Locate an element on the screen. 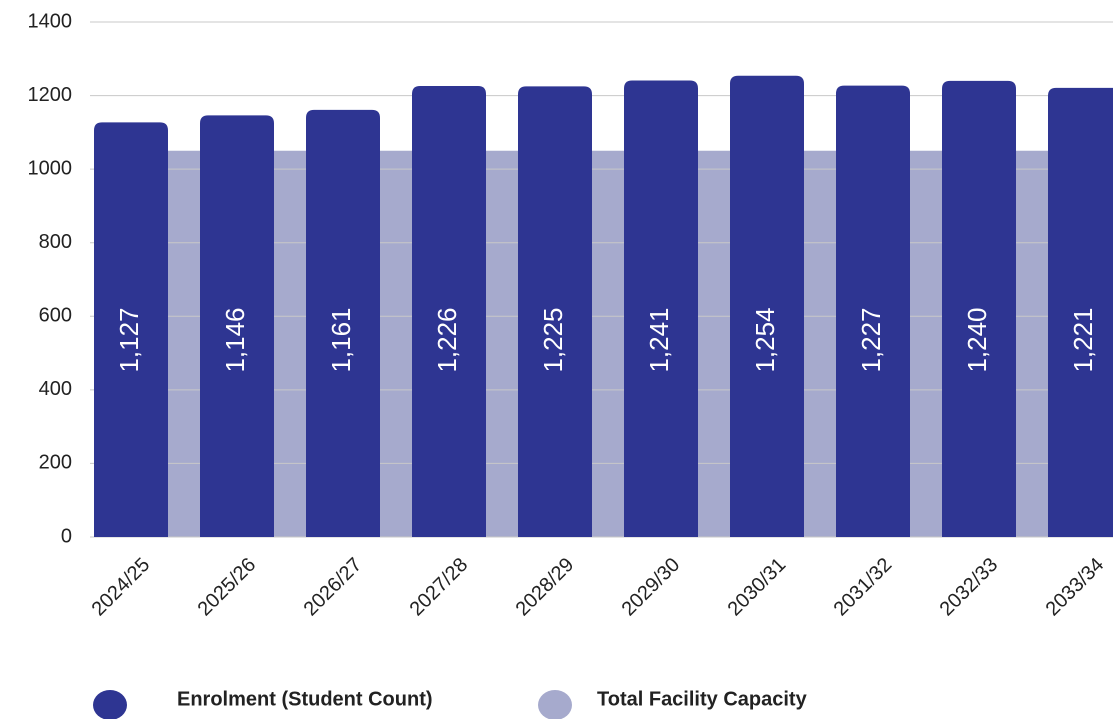 This screenshot has width=1113, height=719. y-tick-label: 600 is located at coordinates (55, 316).